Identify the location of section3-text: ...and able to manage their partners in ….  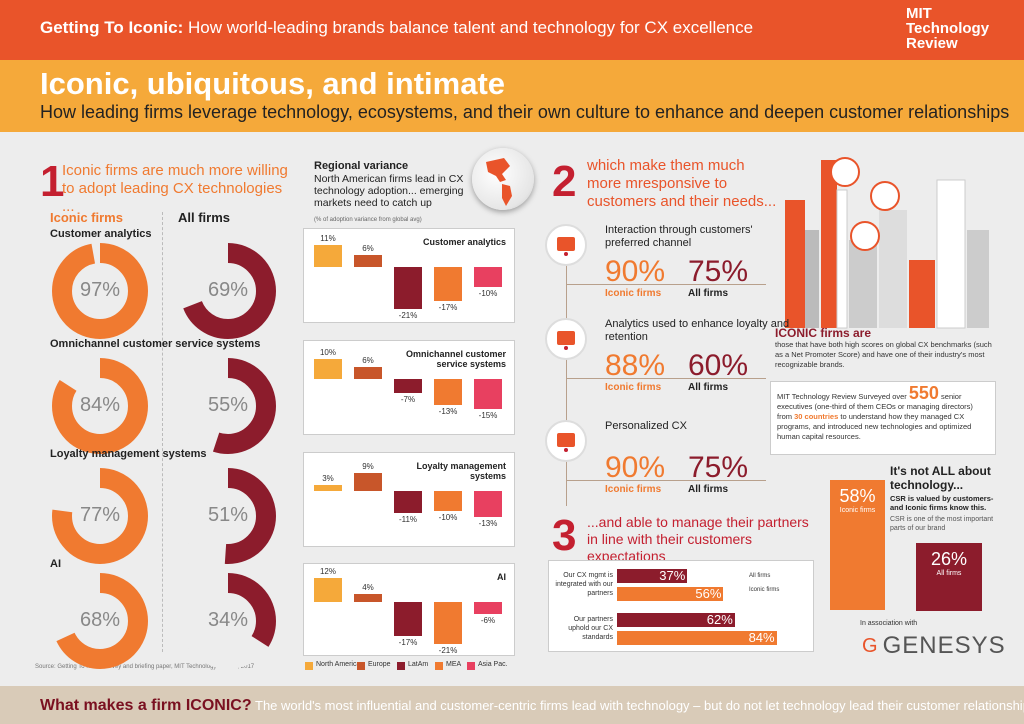
(698, 539).